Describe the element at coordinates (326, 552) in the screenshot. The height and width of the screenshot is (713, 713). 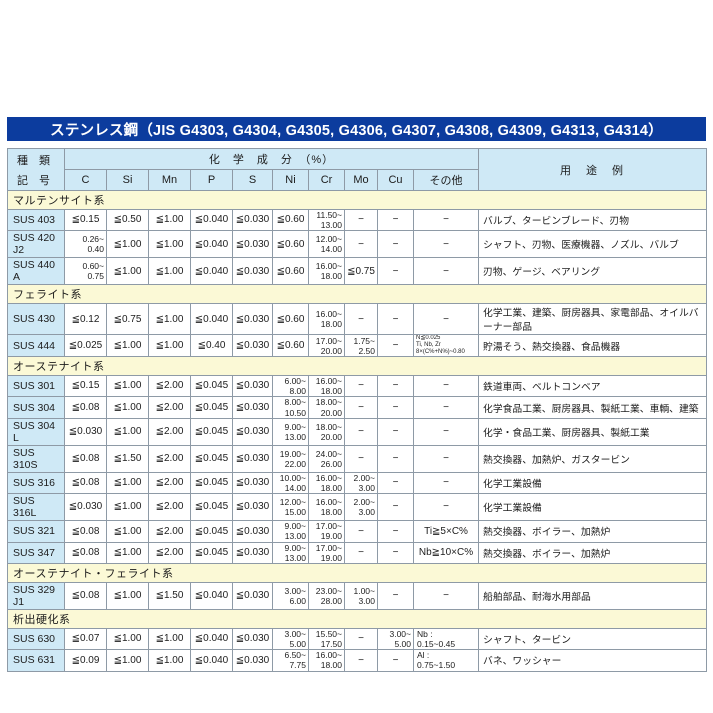
I see `cell-cr: 17.00~ 19.00` at that location.